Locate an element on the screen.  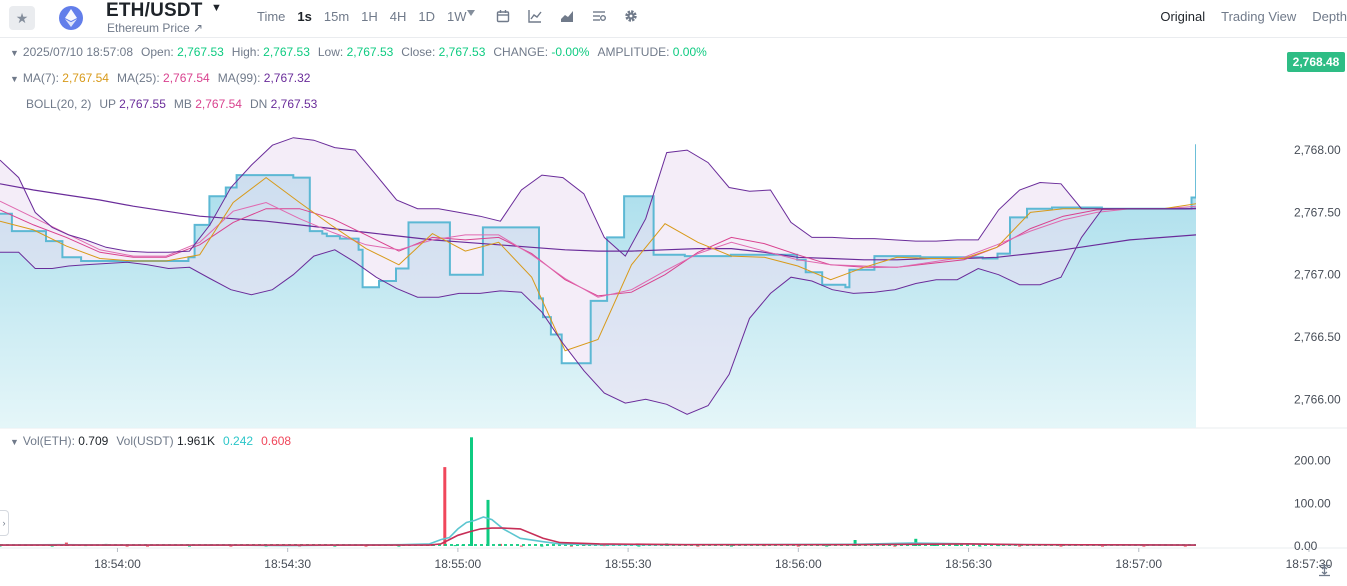
legend-ma7-label: MA(7): is located at coordinates (40, 78).